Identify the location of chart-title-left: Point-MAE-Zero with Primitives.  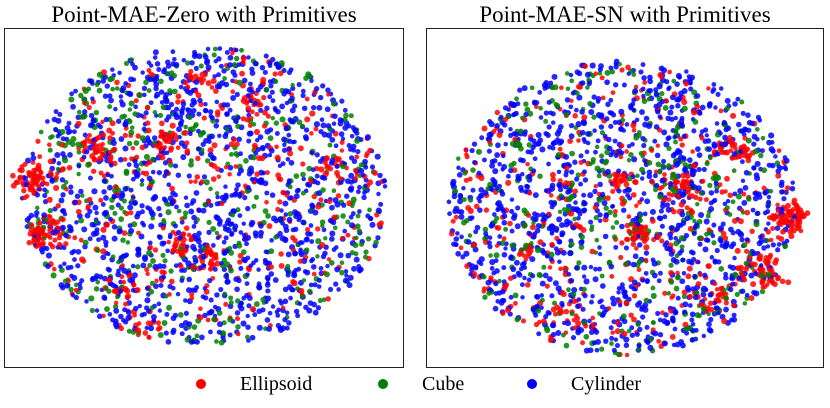
(204, 14).